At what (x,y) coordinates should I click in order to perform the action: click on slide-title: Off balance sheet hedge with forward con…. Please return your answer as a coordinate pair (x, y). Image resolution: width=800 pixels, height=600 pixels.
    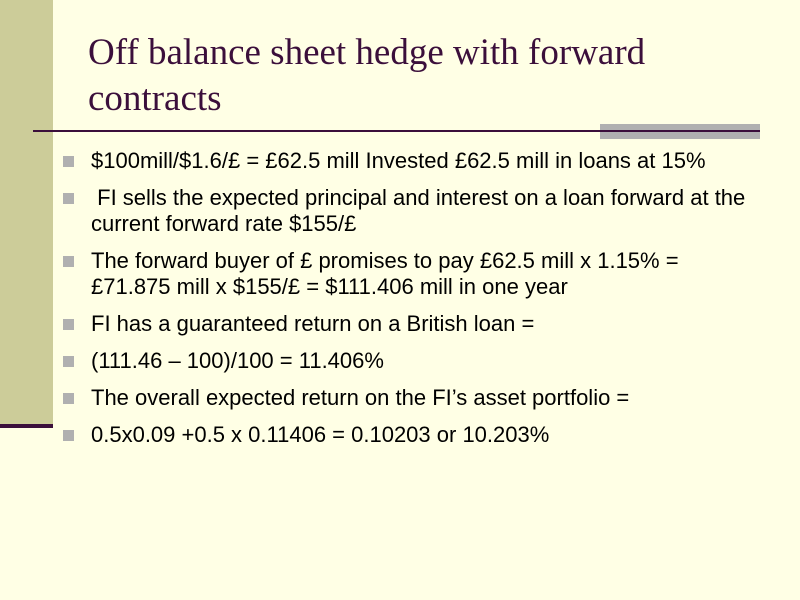
    Looking at the image, I should click on (367, 75).